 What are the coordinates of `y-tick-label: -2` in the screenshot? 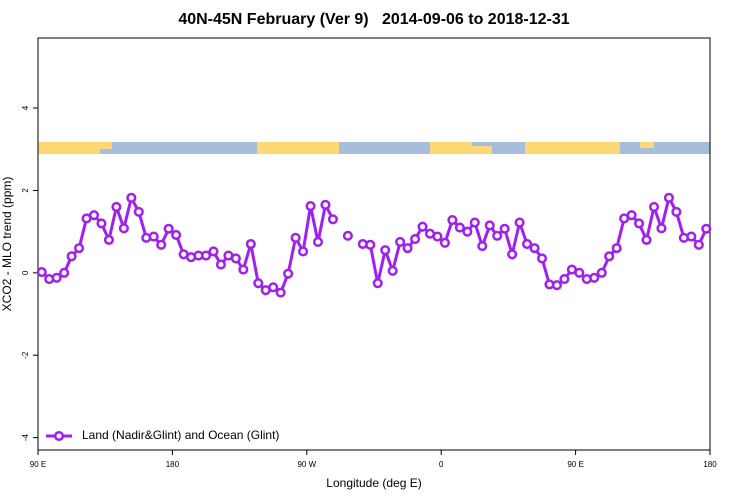 It's located at (25, 355).